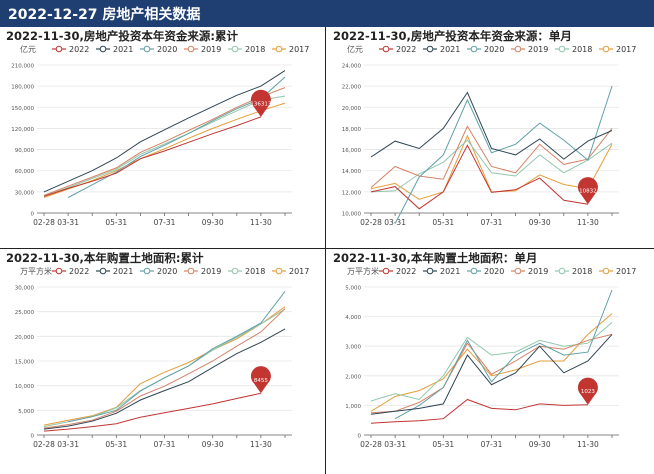 The height and width of the screenshot is (474, 654). Describe the element at coordinates (327, 13) in the screenshot. I see `report-header: 2022-12-27 房地产相关数据` at that location.